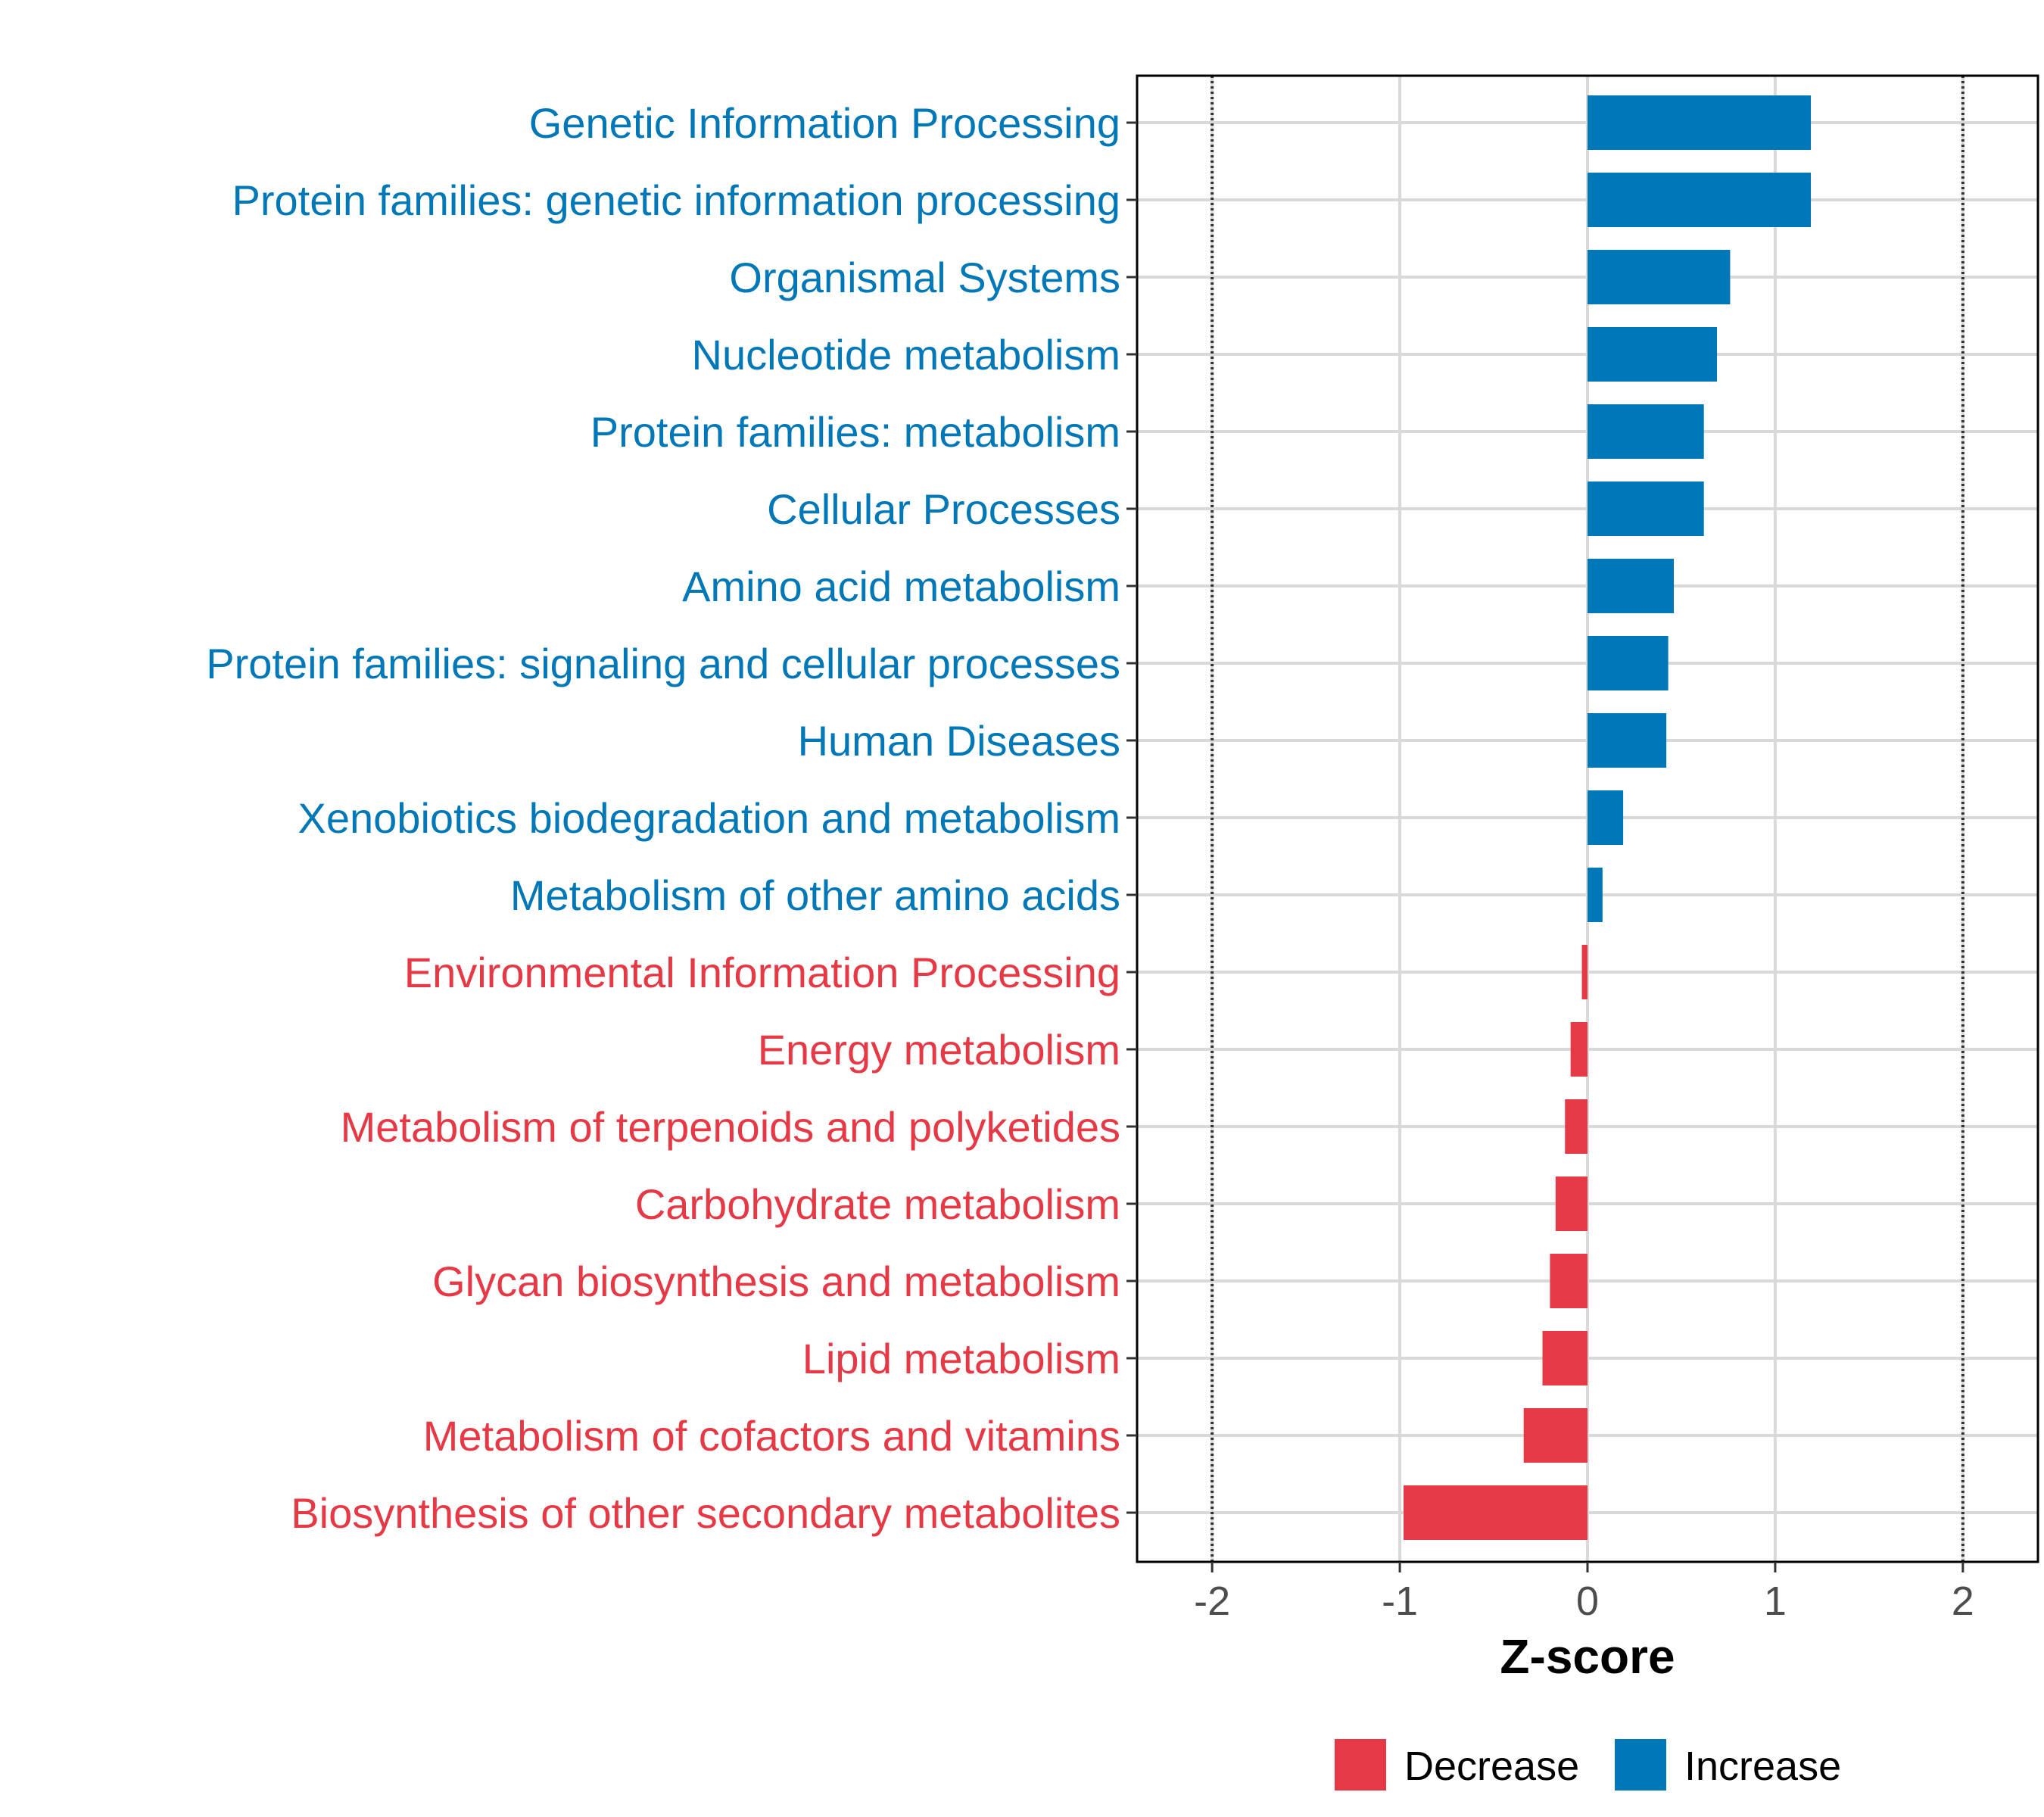 This screenshot has width=2044, height=1817. What do you see at coordinates (776, 1281) in the screenshot?
I see `category-label: Glycan biosynthesis and metabolism` at bounding box center [776, 1281].